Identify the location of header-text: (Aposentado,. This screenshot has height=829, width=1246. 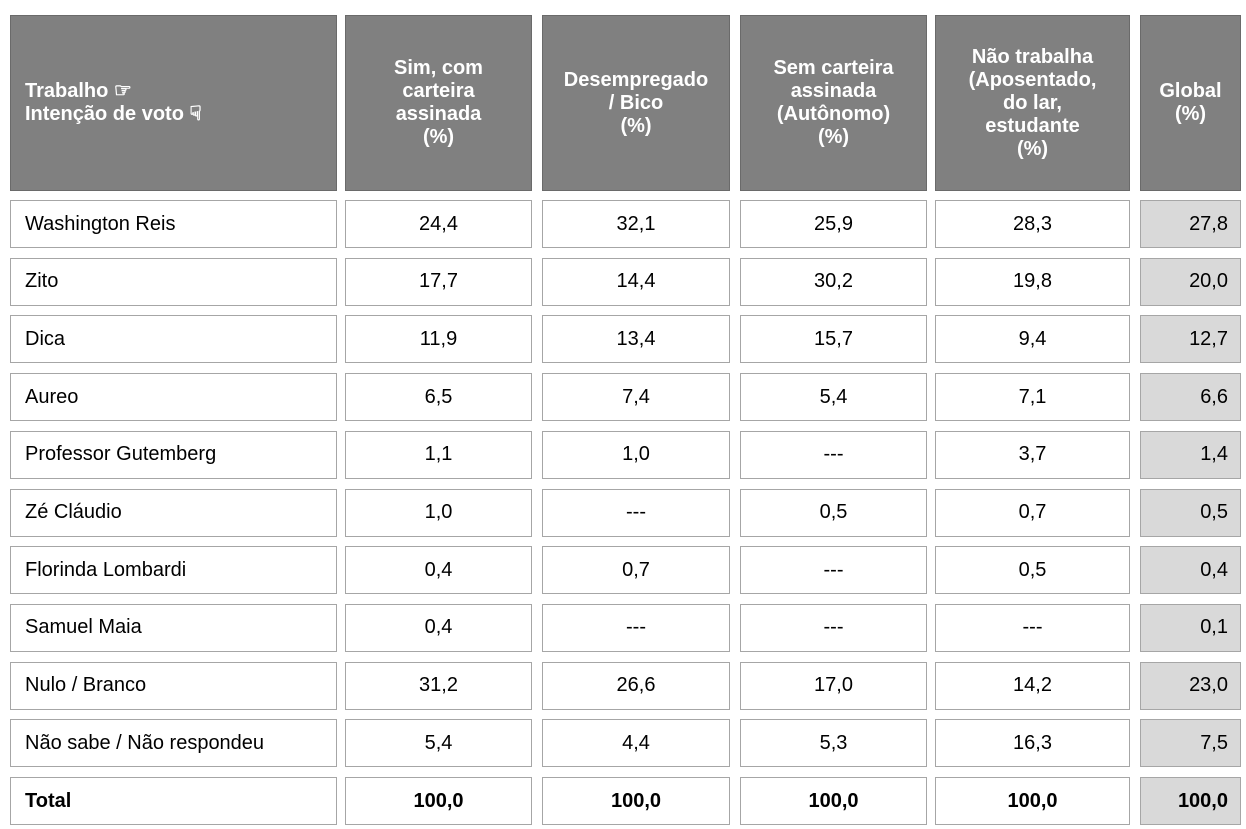
(1032, 79).